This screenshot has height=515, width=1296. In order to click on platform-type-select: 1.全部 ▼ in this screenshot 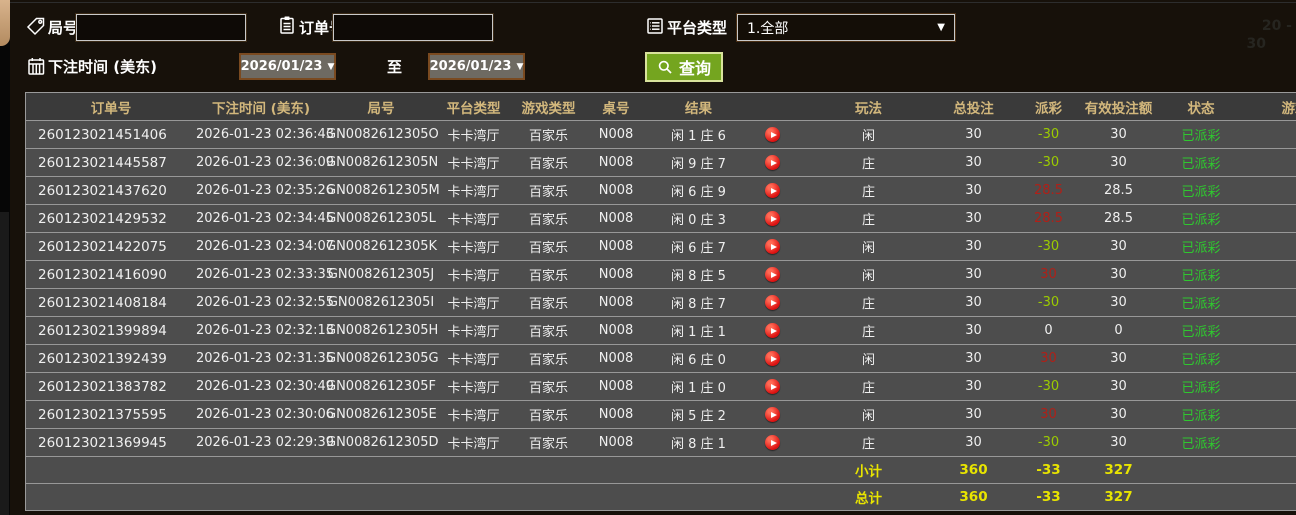, I will do `click(846, 27)`.